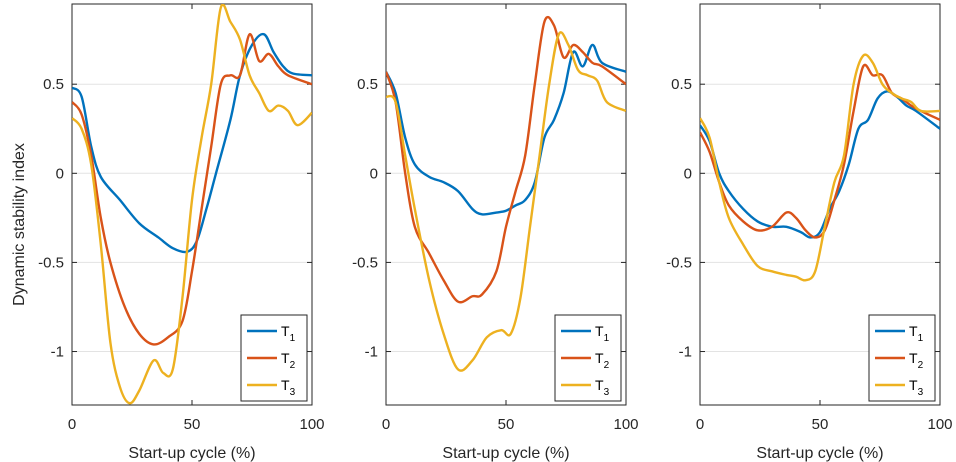  Describe the element at coordinates (19, 224) in the screenshot. I see `y-axis-label: Dynamic stability index` at that location.